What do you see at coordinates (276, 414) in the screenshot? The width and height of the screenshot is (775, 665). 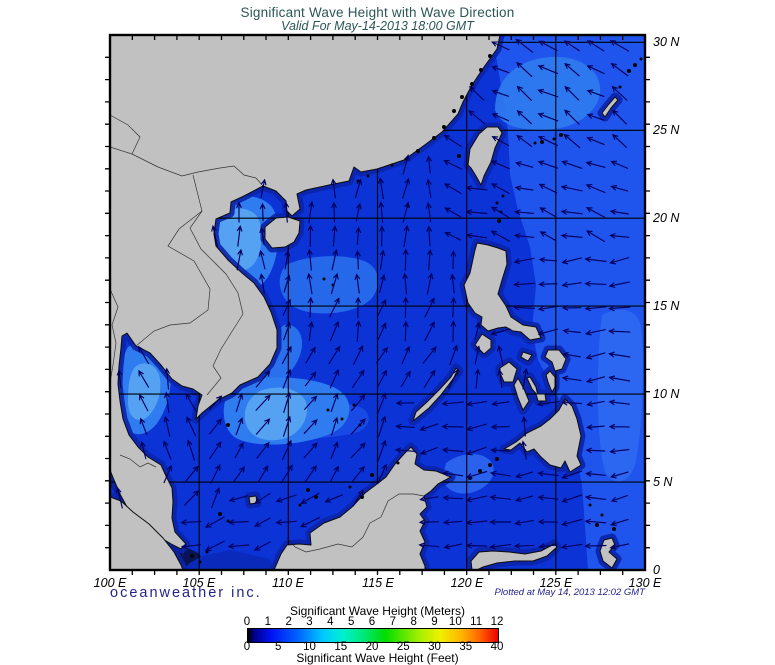 I see `south-vietnam-bright-patch` at bounding box center [276, 414].